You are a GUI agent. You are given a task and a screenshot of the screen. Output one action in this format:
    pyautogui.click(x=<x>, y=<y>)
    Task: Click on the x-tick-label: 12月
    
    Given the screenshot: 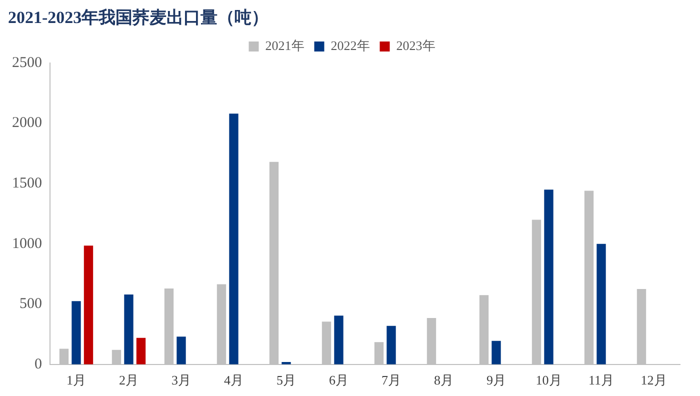 What is the action you would take?
    pyautogui.click(x=653, y=380)
    